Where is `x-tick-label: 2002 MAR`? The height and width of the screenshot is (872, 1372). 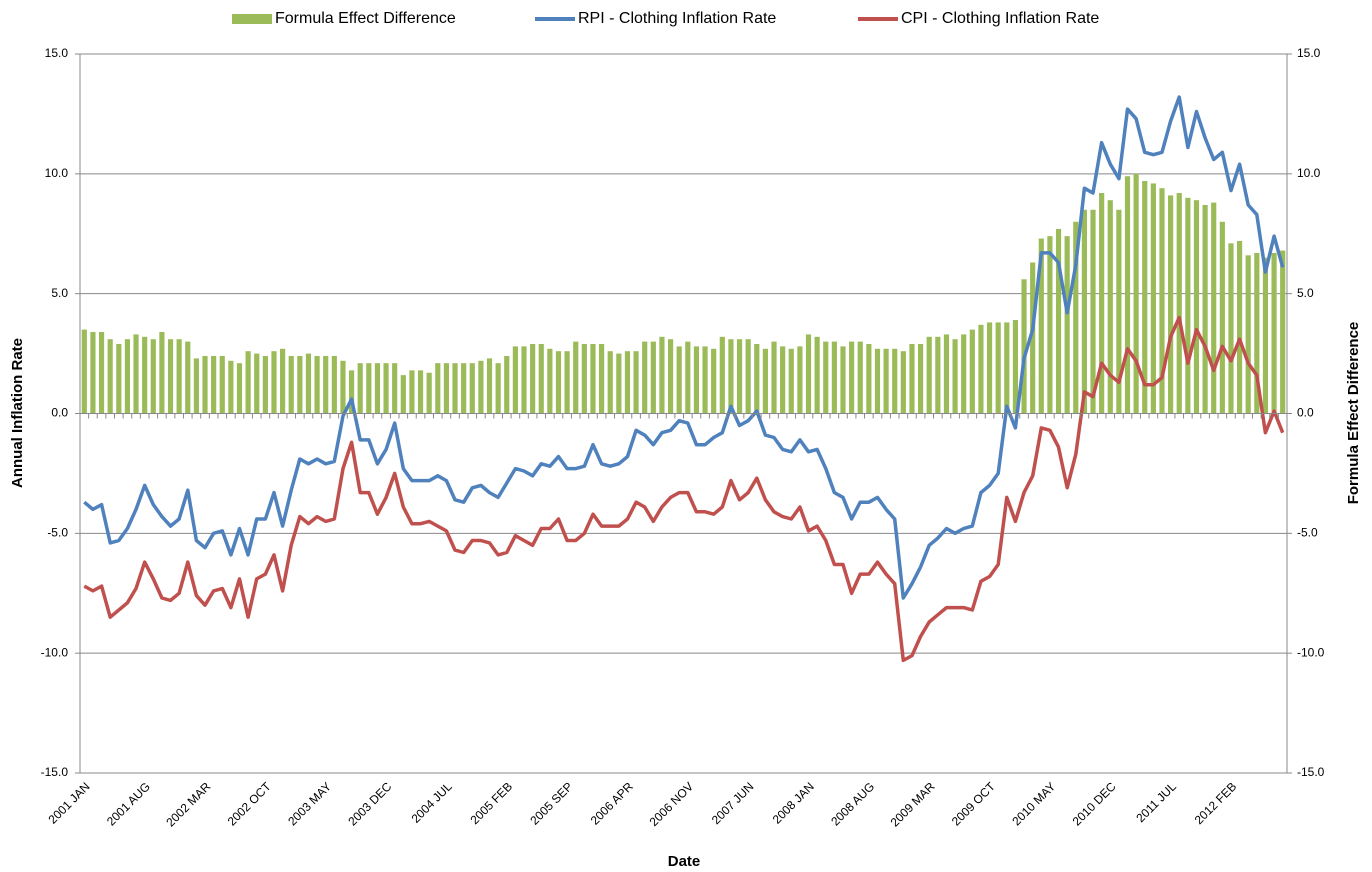 x-tick-label: 2002 MAR is located at coordinates (188, 804).